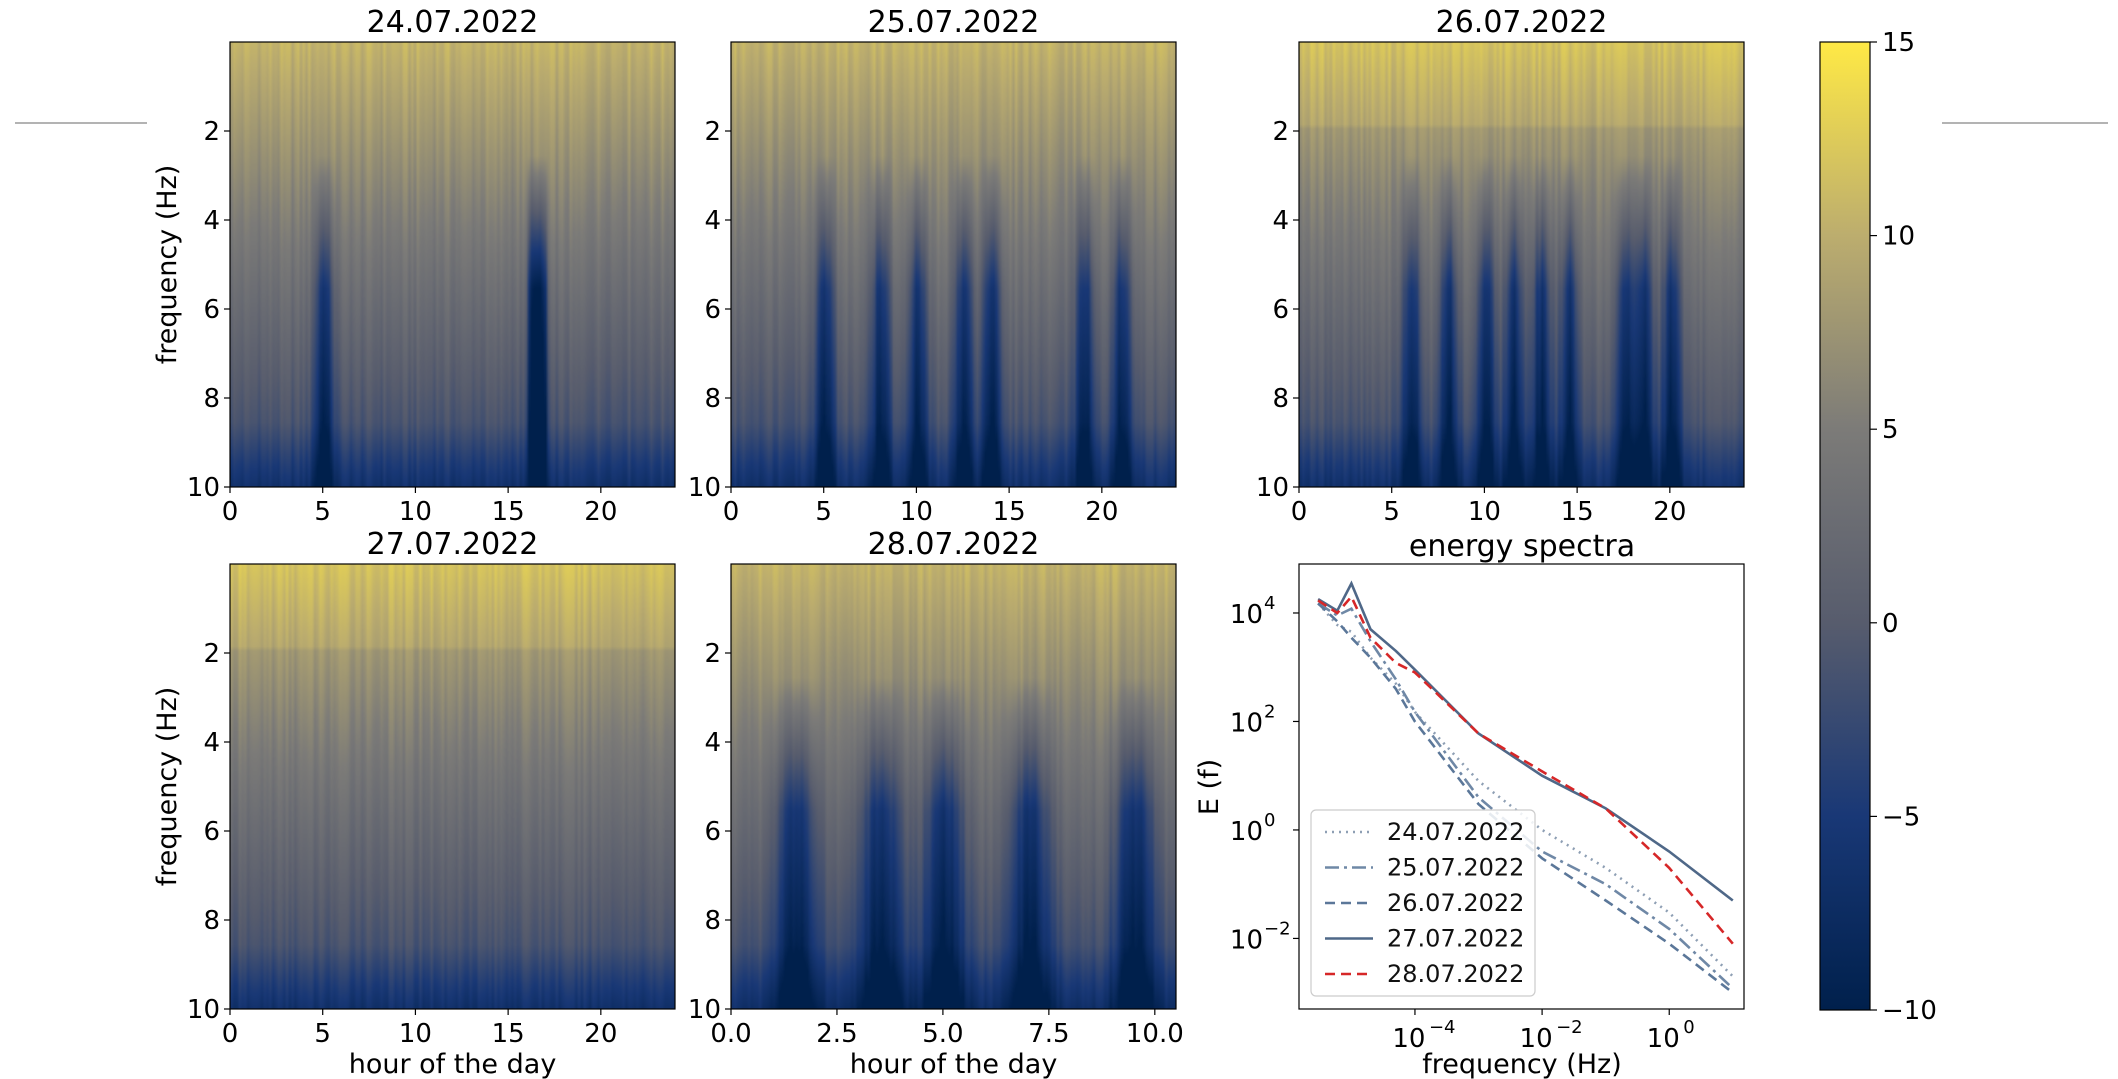  I want to click on x-tick-exponent: −4, so click(1442, 1027).